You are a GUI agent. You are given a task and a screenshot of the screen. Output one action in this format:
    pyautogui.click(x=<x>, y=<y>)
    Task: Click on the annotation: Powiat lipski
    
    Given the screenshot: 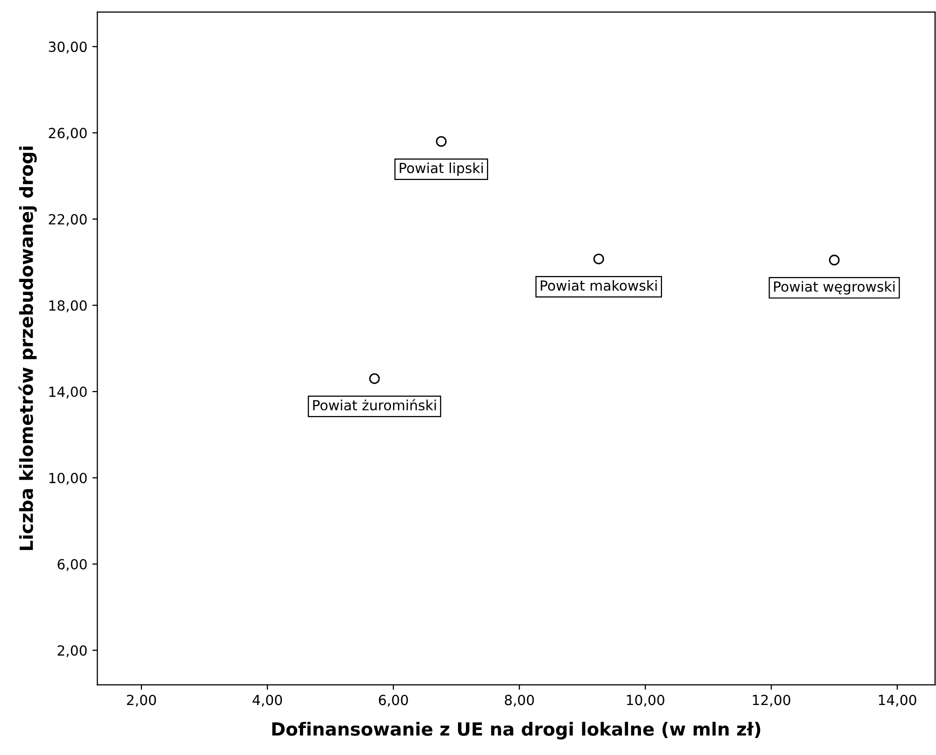 What is the action you would take?
    pyautogui.click(x=441, y=169)
    